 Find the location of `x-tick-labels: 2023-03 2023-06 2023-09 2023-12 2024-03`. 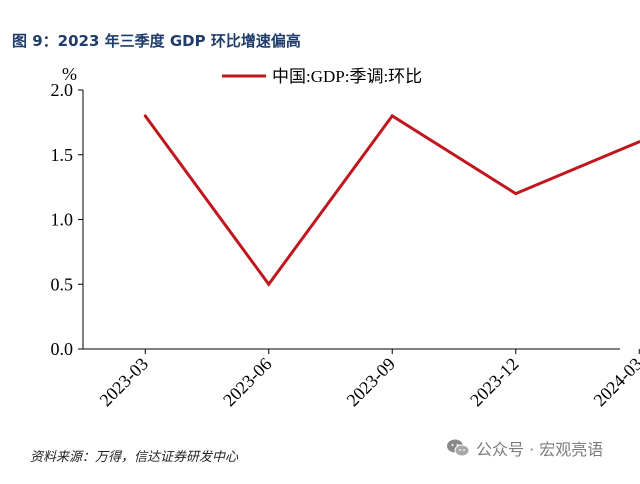

x-tick-labels: 2023-03 2023-06 2023-09 2023-12 2024-03 is located at coordinates (368, 382).